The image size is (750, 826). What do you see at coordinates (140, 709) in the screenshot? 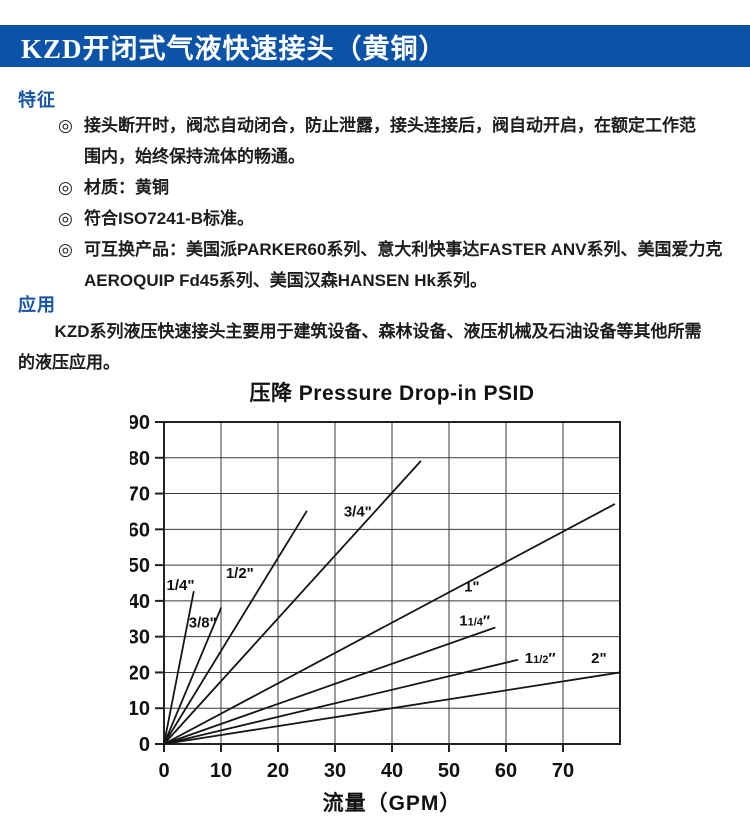
I see `y-tick-label: 10` at bounding box center [140, 709].